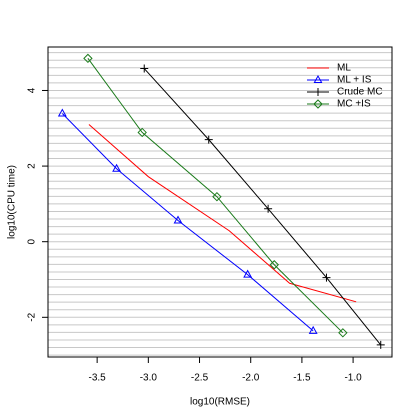  What do you see at coordinates (149, 378) in the screenshot?
I see `x-tick-label: -3.0` at bounding box center [149, 378].